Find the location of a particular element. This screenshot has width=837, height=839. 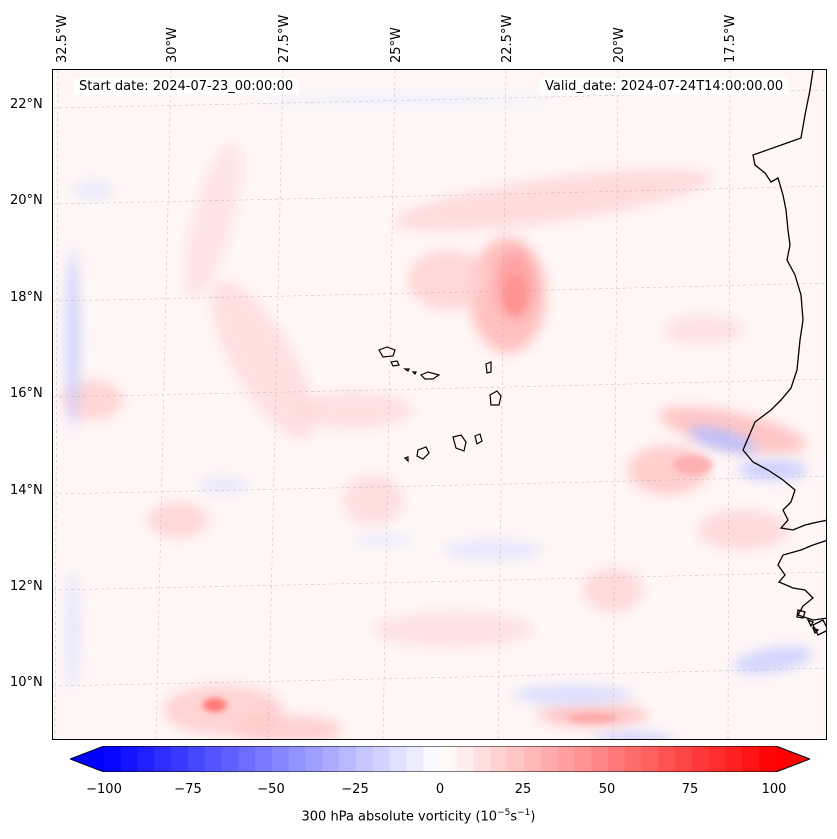

africa-coastline is located at coordinates (784, 300).